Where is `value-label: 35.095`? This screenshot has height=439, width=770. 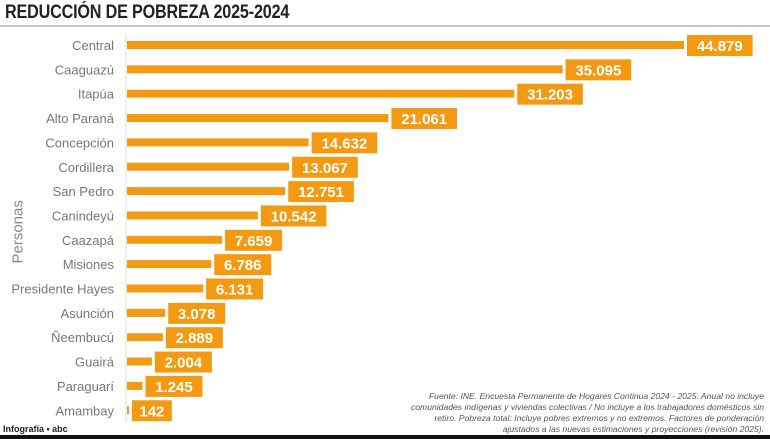
value-label: 35.095 is located at coordinates (598, 70).